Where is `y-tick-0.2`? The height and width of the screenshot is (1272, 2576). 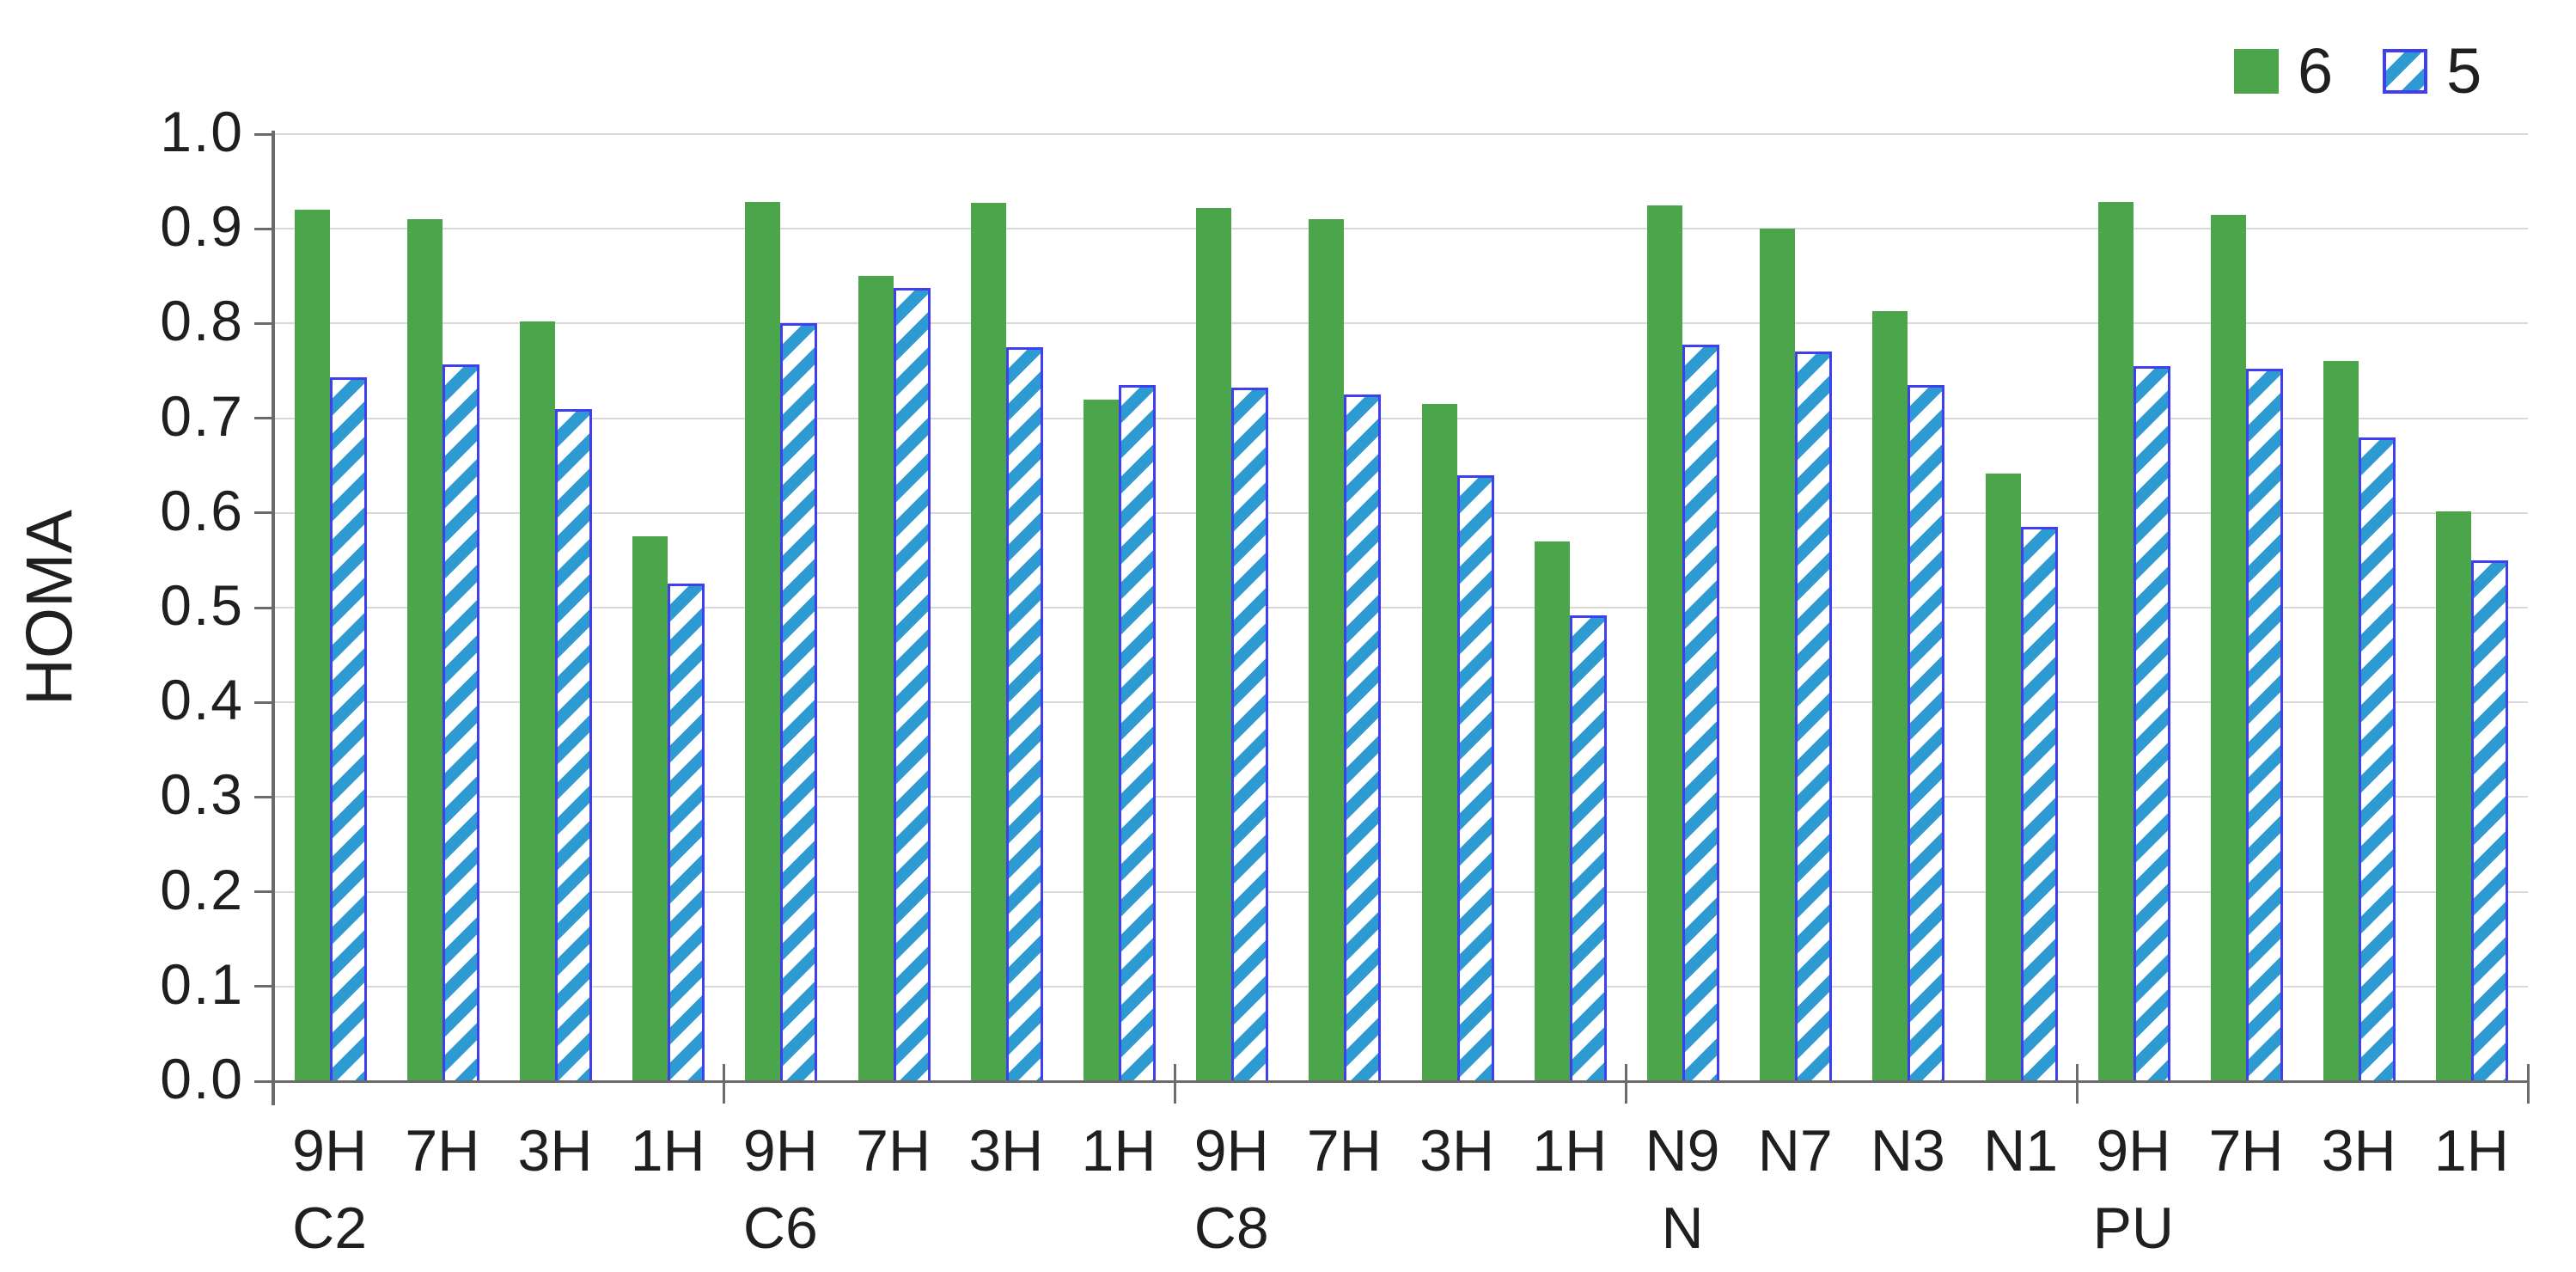 y-tick-0.2 is located at coordinates (263, 892).